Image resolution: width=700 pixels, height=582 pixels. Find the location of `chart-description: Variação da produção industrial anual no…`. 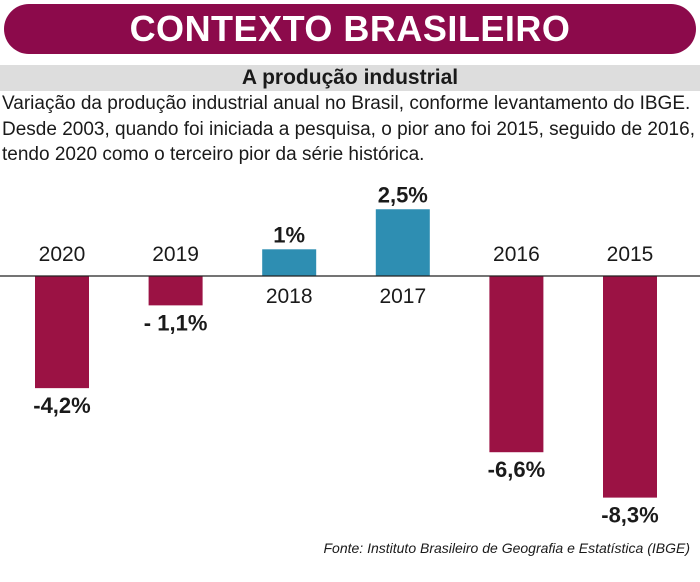

chart-description: Variação da produção industrial anual no… is located at coordinates (348, 129).